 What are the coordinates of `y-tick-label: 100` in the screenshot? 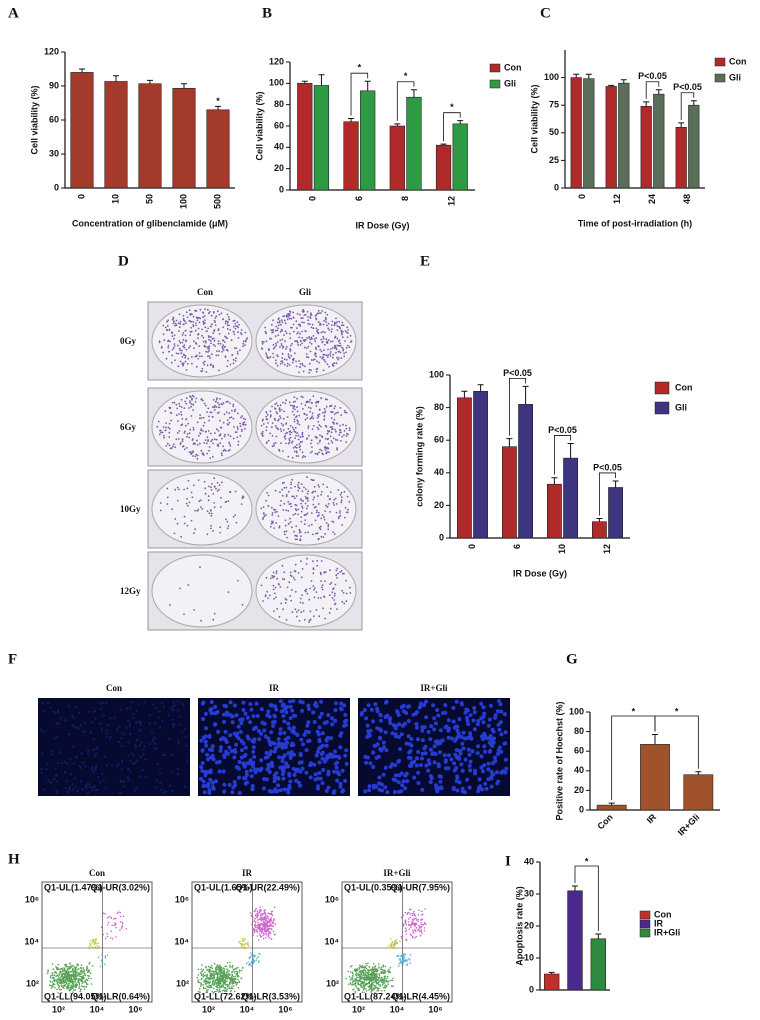 It's located at (436, 374).